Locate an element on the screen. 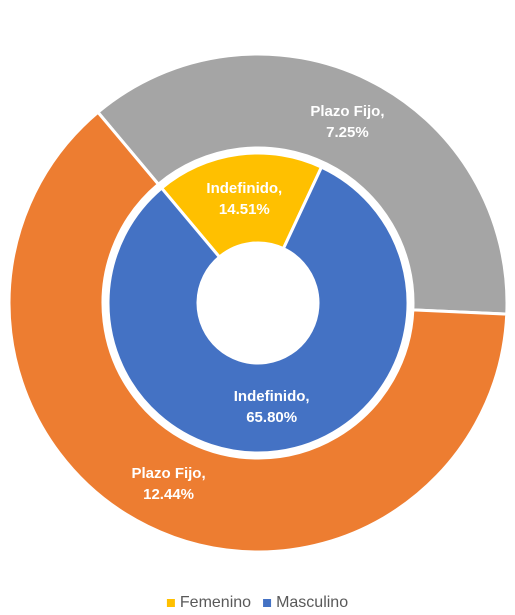  data-label: Plazo Fijo, 7.25% is located at coordinates (347, 122).